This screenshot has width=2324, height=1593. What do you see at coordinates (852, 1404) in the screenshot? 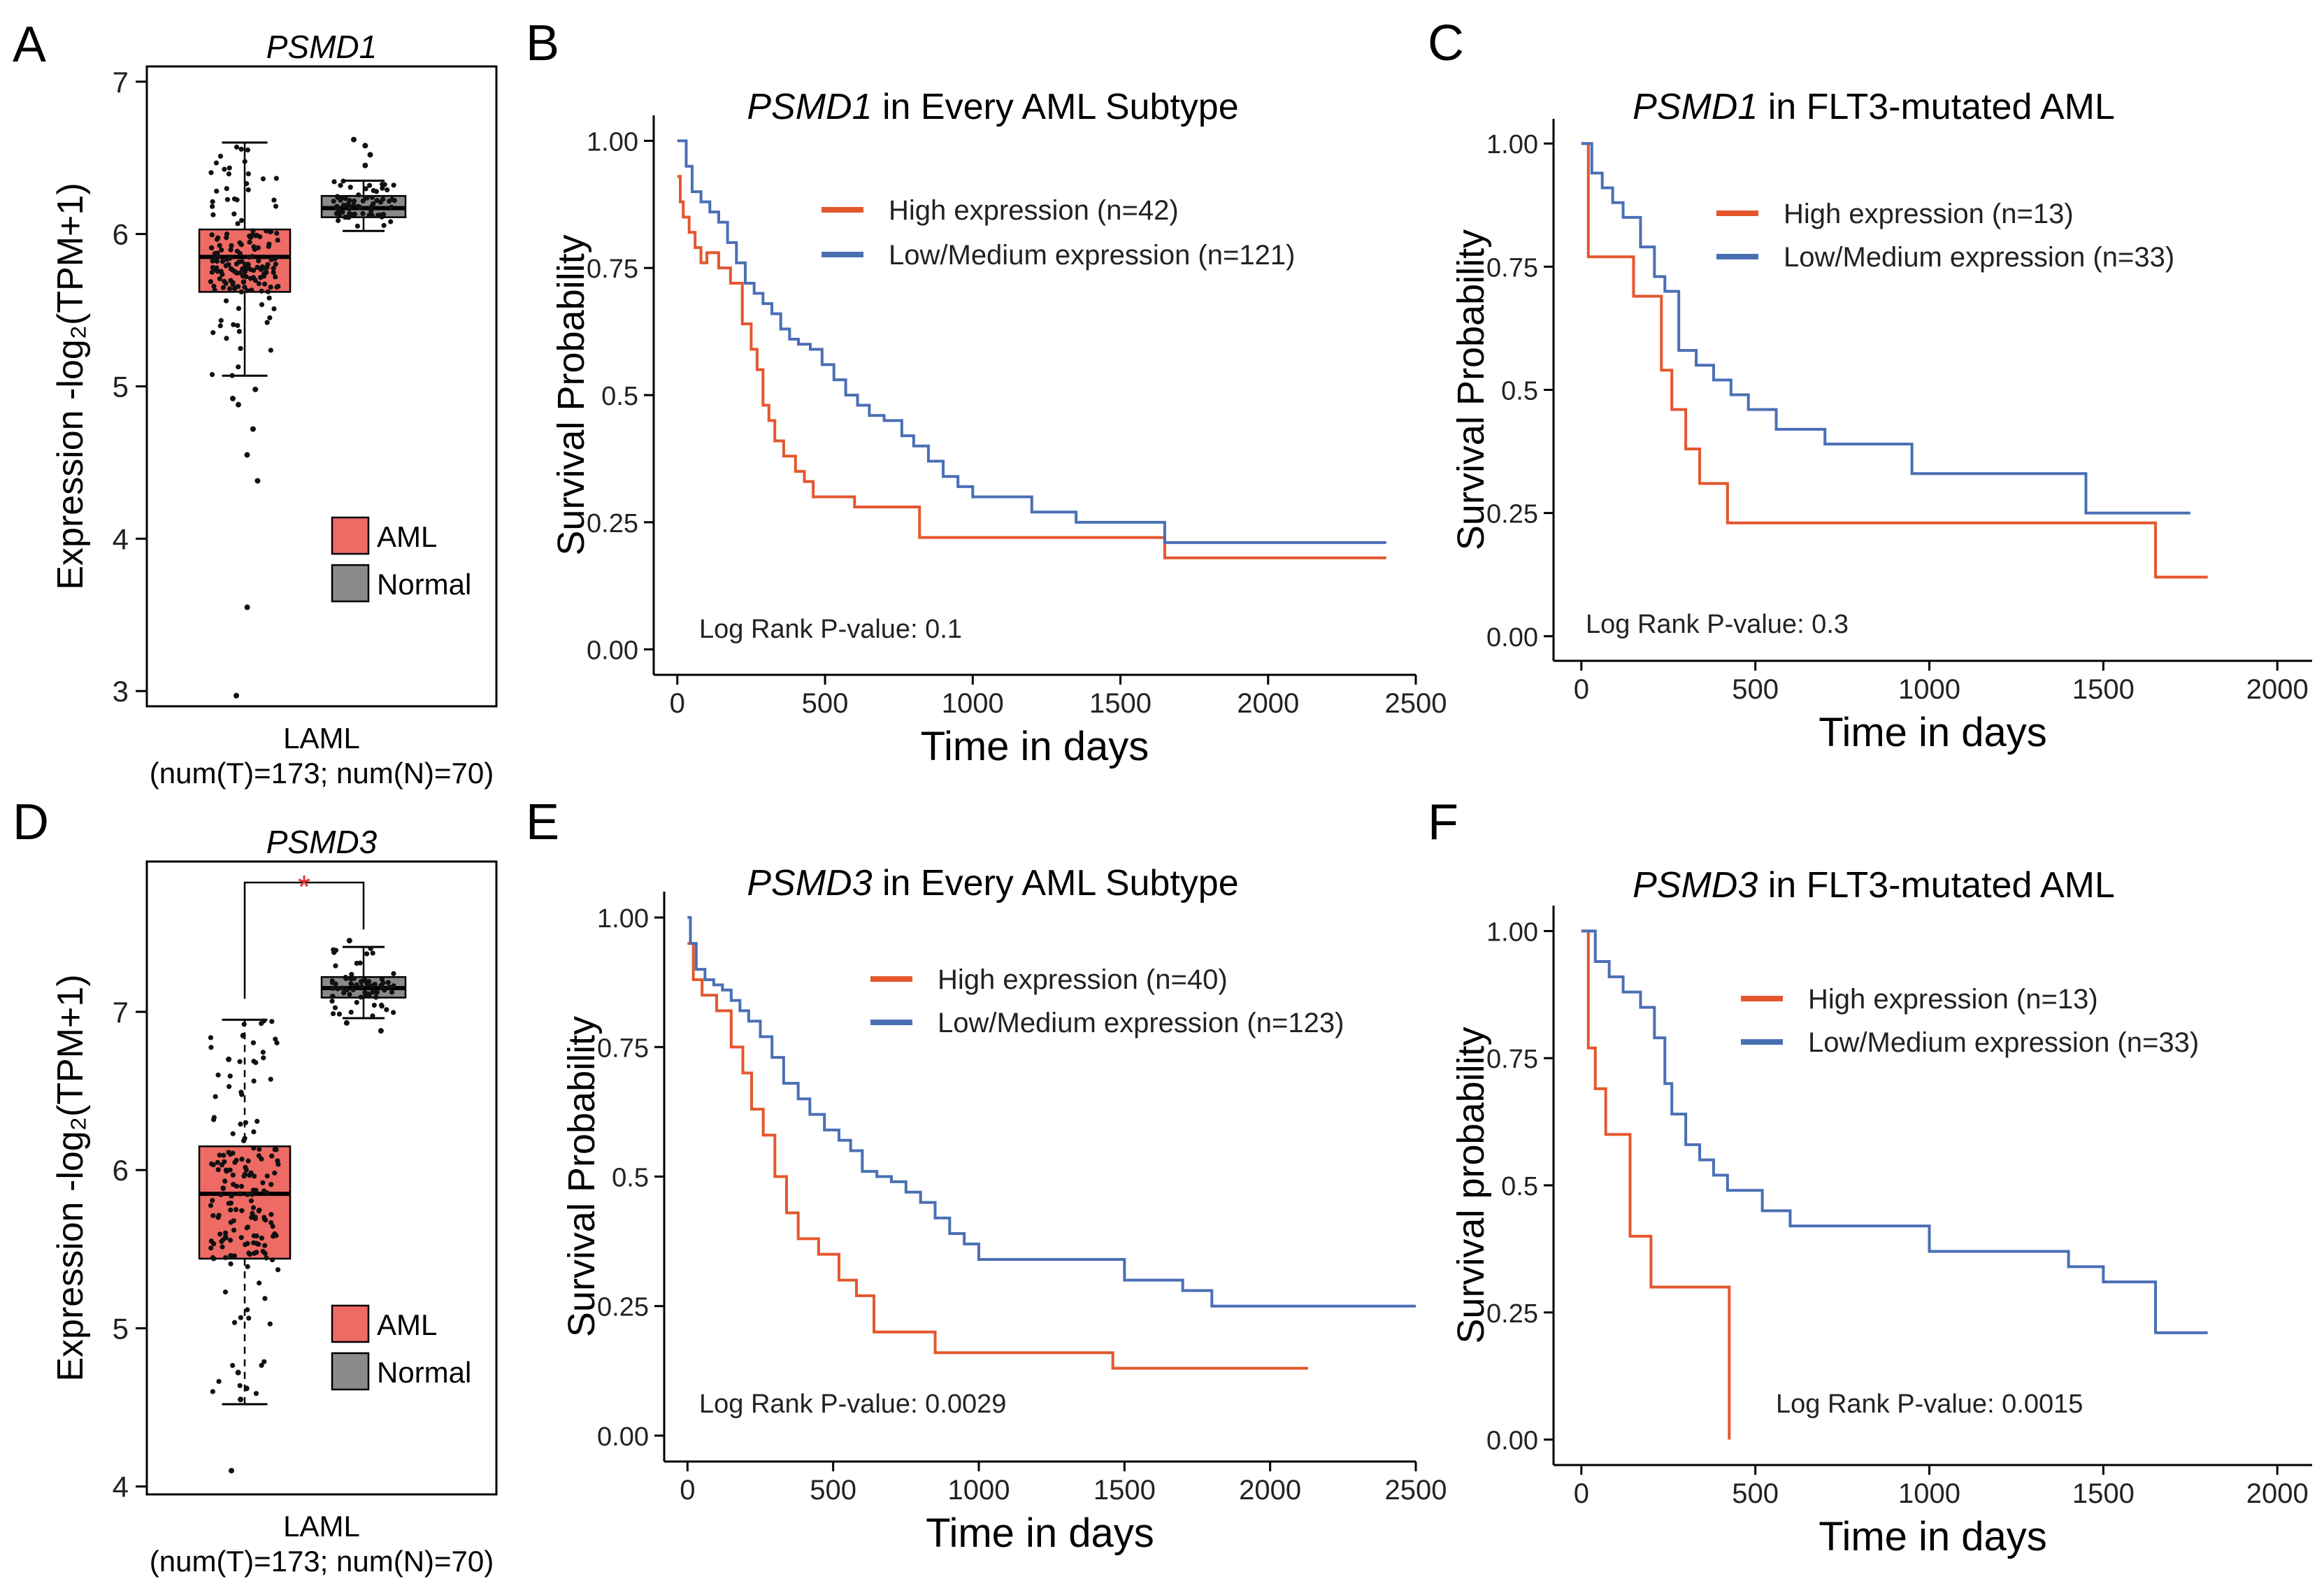
I see `logrank-pvalue: Log Rank P-value: 0.0029` at bounding box center [852, 1404].